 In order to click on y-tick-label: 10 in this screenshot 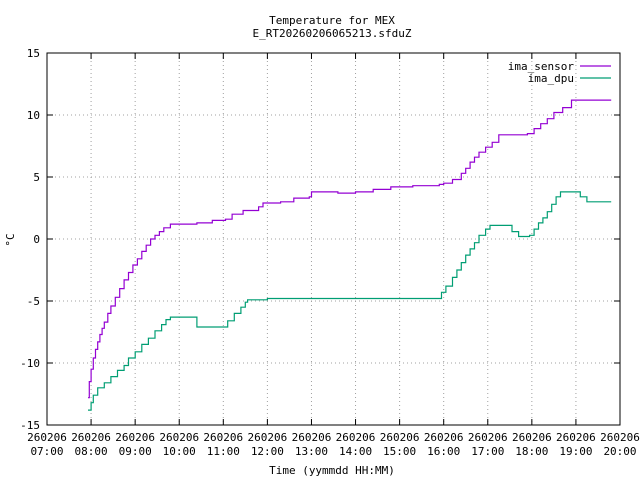, I will do `click(33, 115)`.